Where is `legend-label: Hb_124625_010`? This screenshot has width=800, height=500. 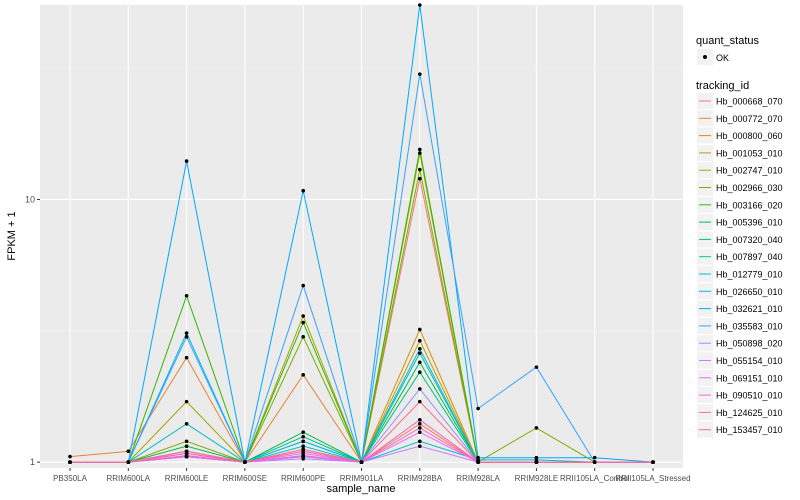
legend-label: Hb_124625_010 is located at coordinates (749, 413).